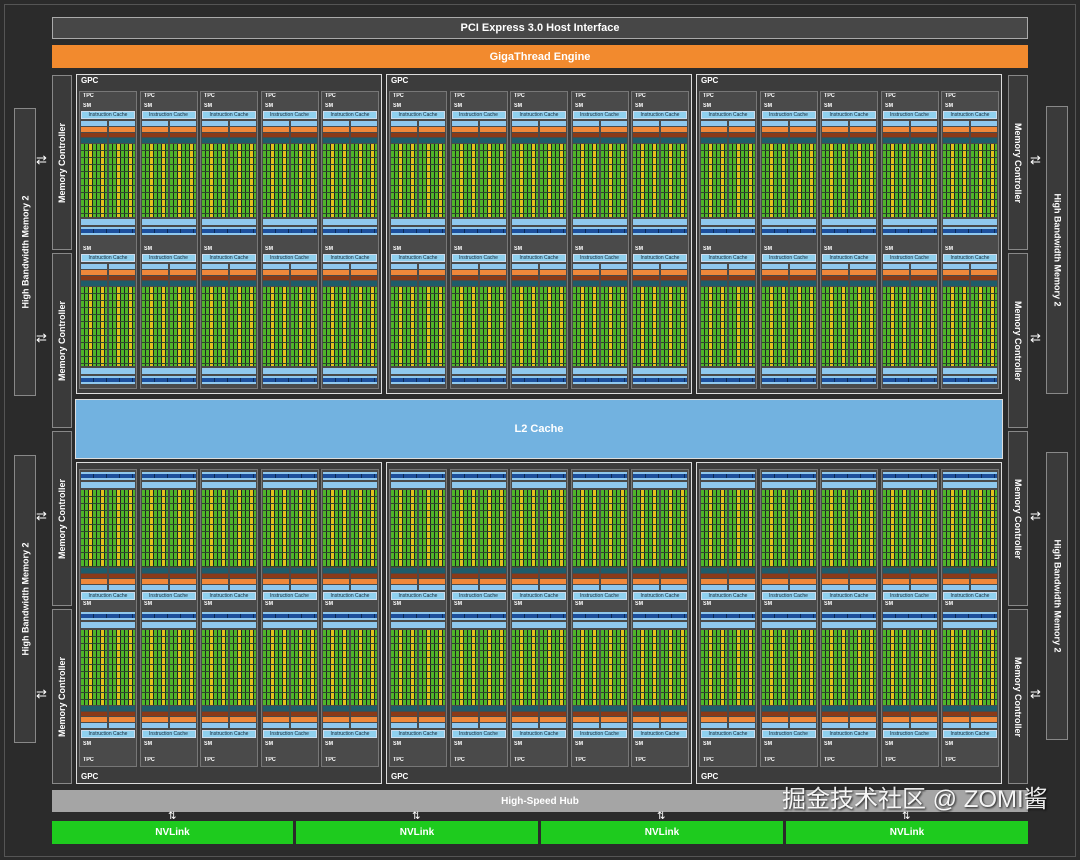 The height and width of the screenshot is (860, 1080). What do you see at coordinates (710, 776) in the screenshot?
I see `gpc-label: GPC` at bounding box center [710, 776].